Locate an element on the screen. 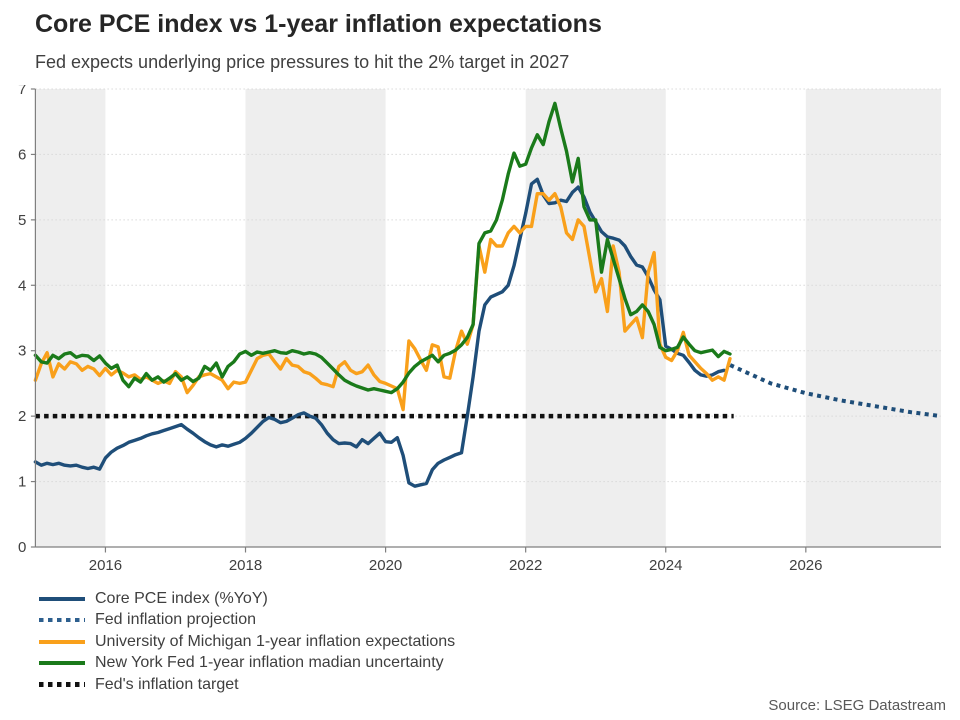 The height and width of the screenshot is (720, 960). x-tick-label: 2016 is located at coordinates (105, 565).